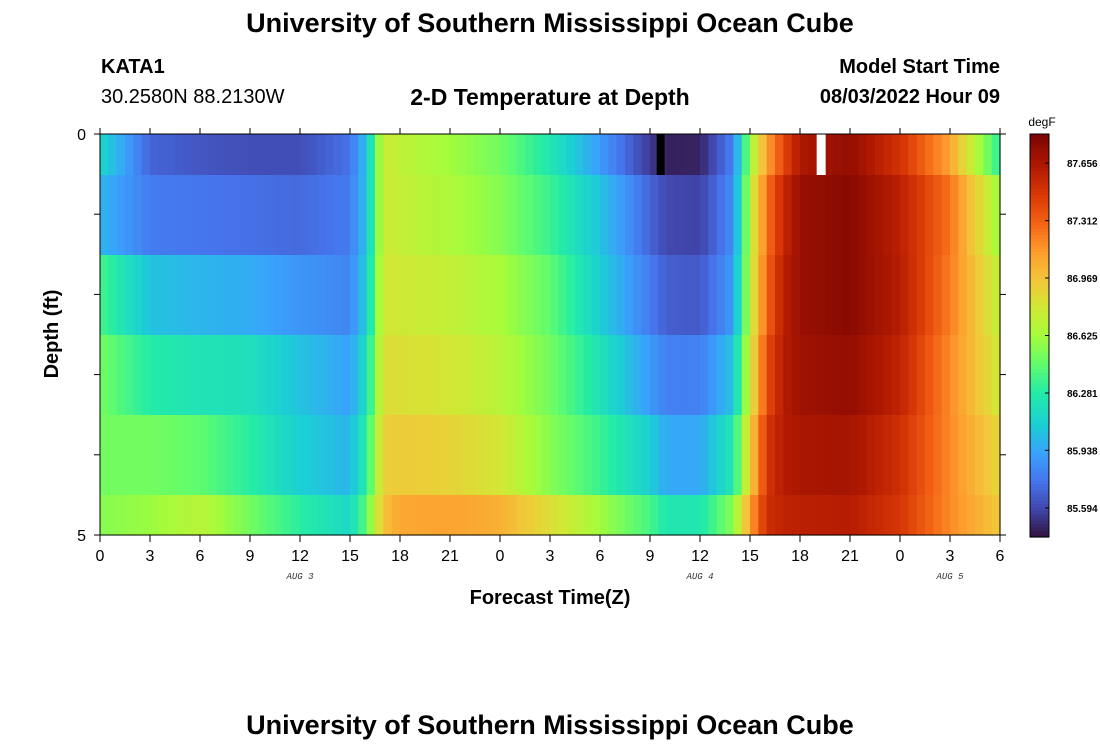 The image size is (1100, 750). What do you see at coordinates (150, 556) in the screenshot?
I see `x-tick-label: 3` at bounding box center [150, 556].